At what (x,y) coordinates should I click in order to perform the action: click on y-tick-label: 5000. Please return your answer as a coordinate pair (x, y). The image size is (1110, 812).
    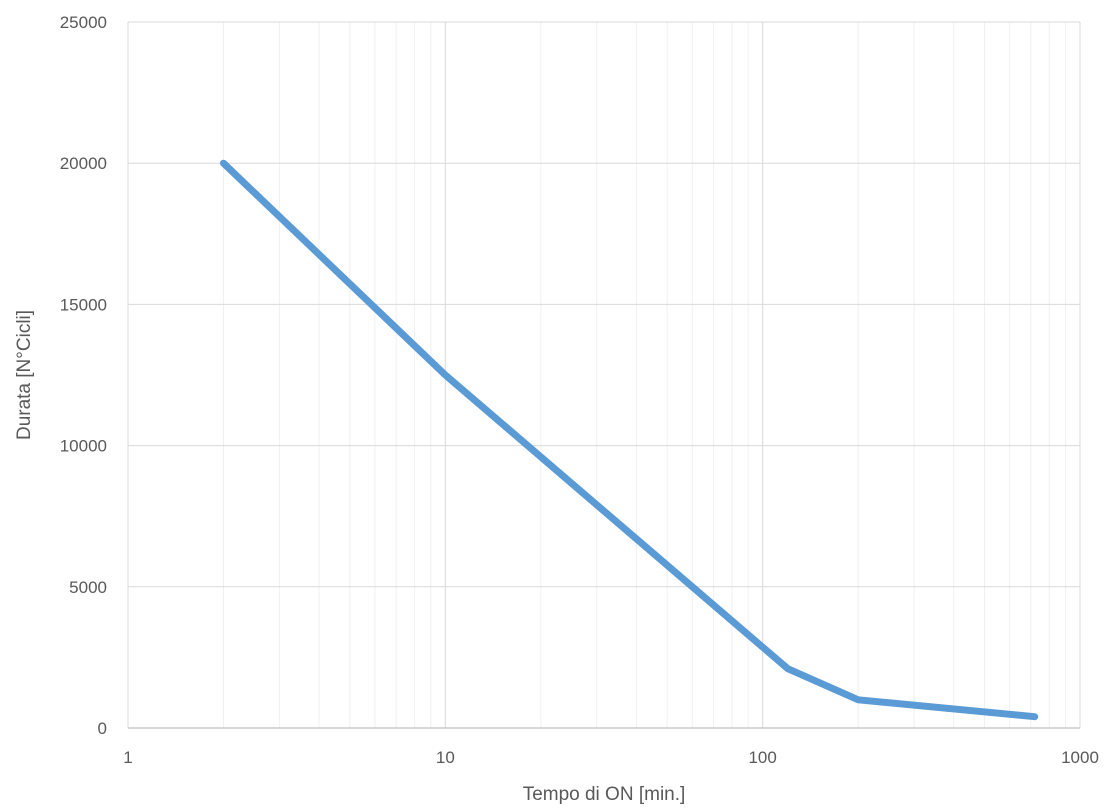
    Looking at the image, I should click on (88, 587).